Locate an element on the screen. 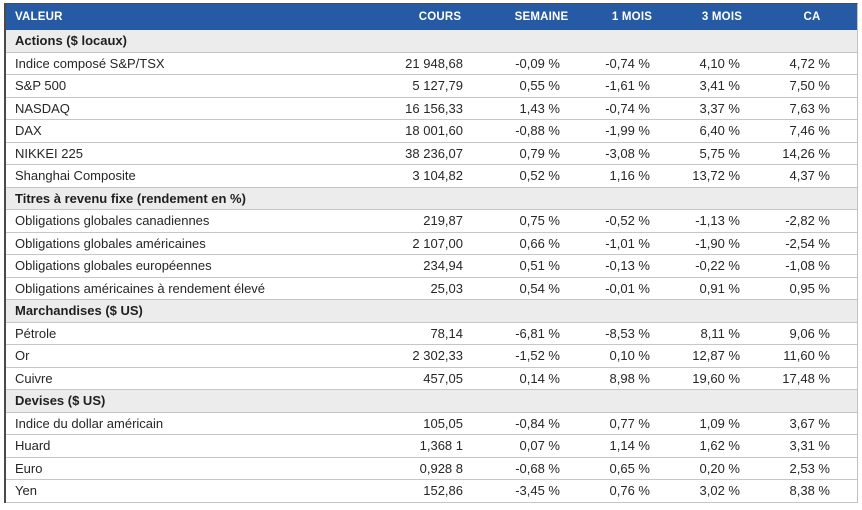  table-row: Yen 152,86 -3,45 % 0,76 % 3,02 % 8,38 % is located at coordinates (431, 491).